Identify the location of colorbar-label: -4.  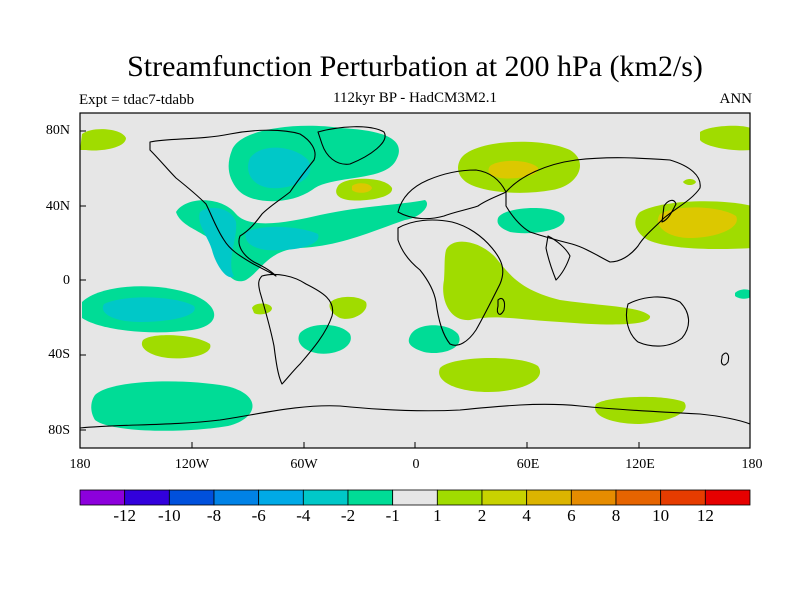
(303, 515).